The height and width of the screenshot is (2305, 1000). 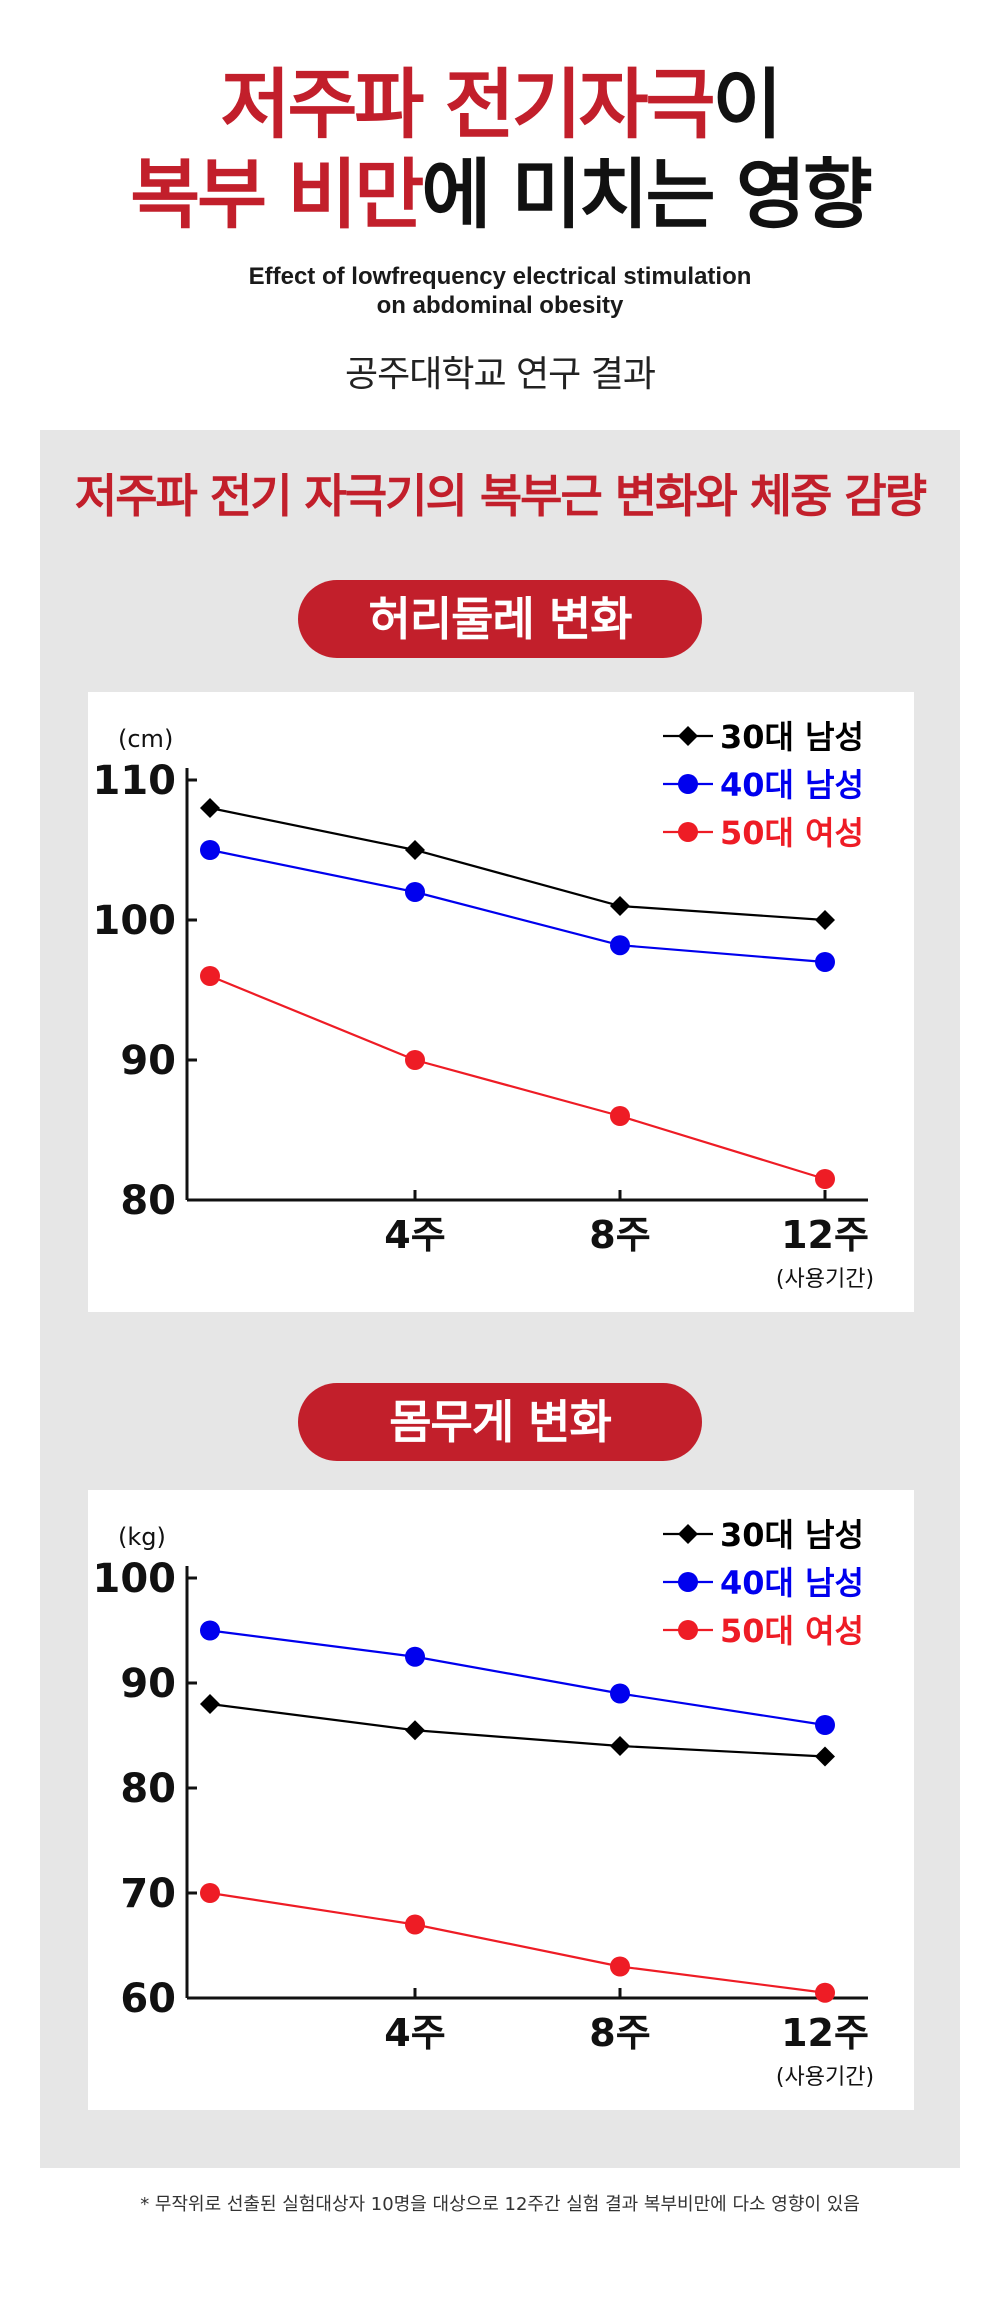 I want to click on english-subtitle-line2: on abdominal obesity, so click(x=500, y=305).